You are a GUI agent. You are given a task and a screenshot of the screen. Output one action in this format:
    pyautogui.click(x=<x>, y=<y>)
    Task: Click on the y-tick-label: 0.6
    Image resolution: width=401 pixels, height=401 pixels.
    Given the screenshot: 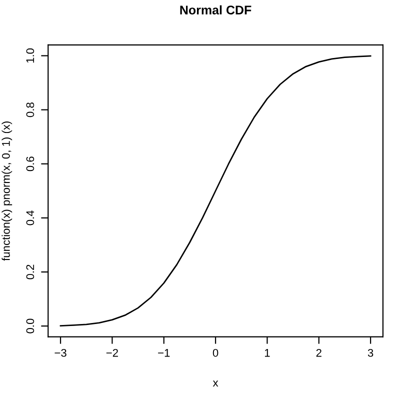 What is the action you would take?
    pyautogui.click(x=30, y=164)
    